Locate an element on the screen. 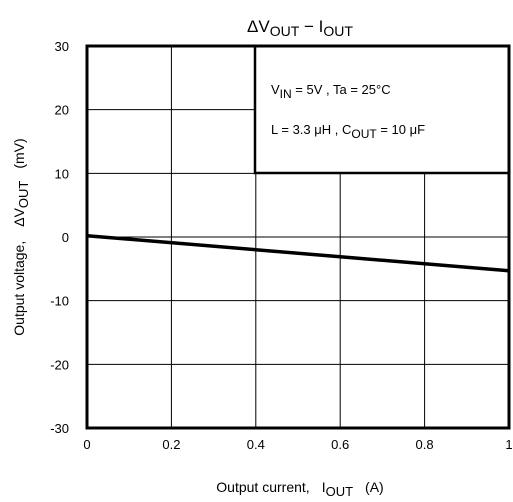 This screenshot has width=513, height=502. y-axis-label: Output voltage,ΔVOUT(mV) is located at coordinates (21, 236).